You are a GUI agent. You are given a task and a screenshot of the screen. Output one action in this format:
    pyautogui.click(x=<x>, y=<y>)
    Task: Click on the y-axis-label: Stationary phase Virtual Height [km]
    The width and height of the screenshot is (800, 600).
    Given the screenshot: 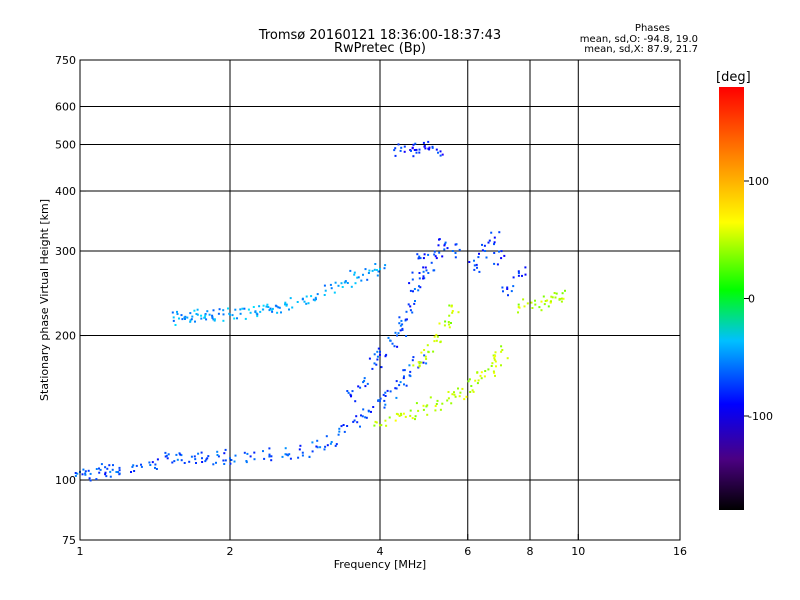 What is the action you would take?
    pyautogui.click(x=44, y=300)
    